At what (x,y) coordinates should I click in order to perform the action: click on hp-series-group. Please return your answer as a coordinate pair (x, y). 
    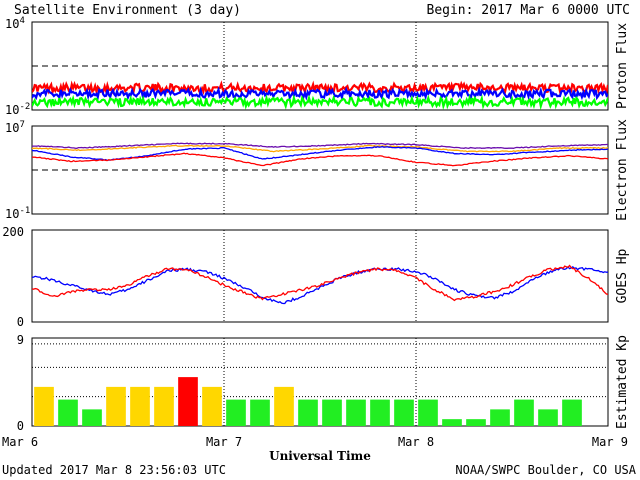
    Looking at the image, I should click on (320, 284).